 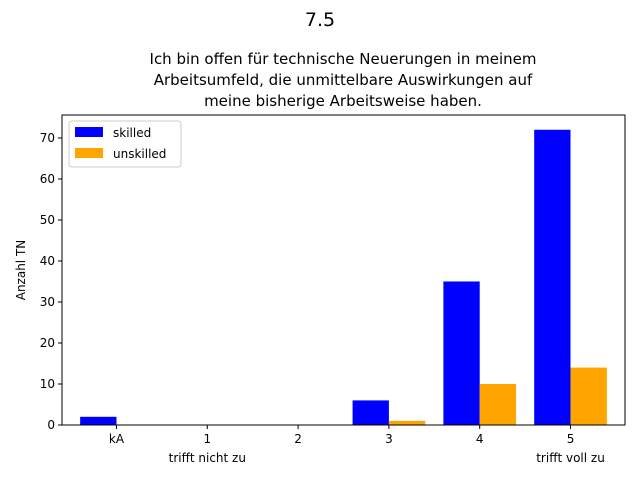 I want to click on x-axis: kA 1 trifft nicht zu 2 3 4 5 trifft voll zu, so click(x=357, y=445).